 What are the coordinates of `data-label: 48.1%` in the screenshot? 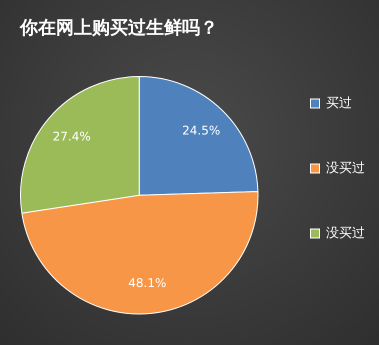 It's located at (147, 283).